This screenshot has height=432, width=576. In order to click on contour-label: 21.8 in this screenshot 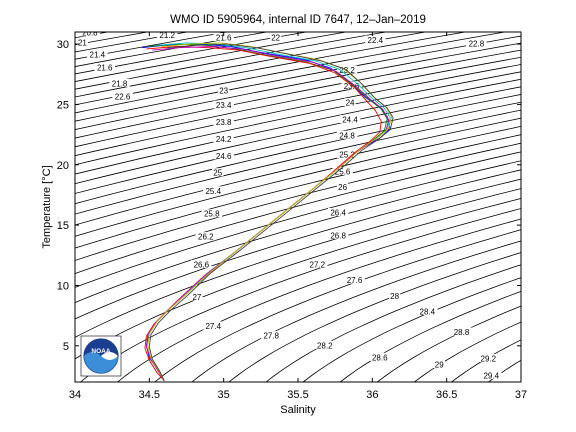, I will do `click(120, 83)`.